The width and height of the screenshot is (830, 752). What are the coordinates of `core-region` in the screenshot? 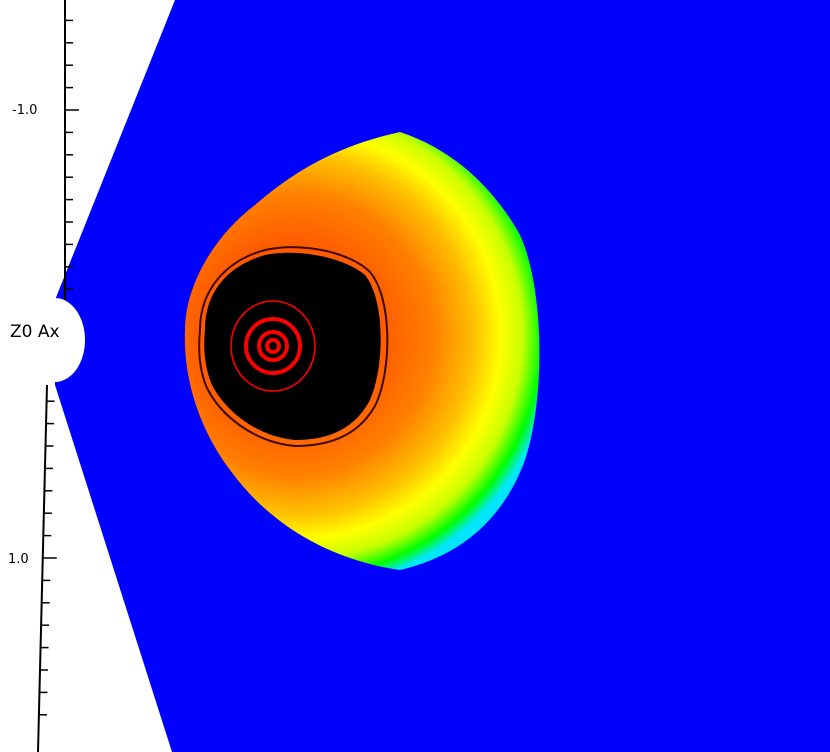 It's located at (292, 346).